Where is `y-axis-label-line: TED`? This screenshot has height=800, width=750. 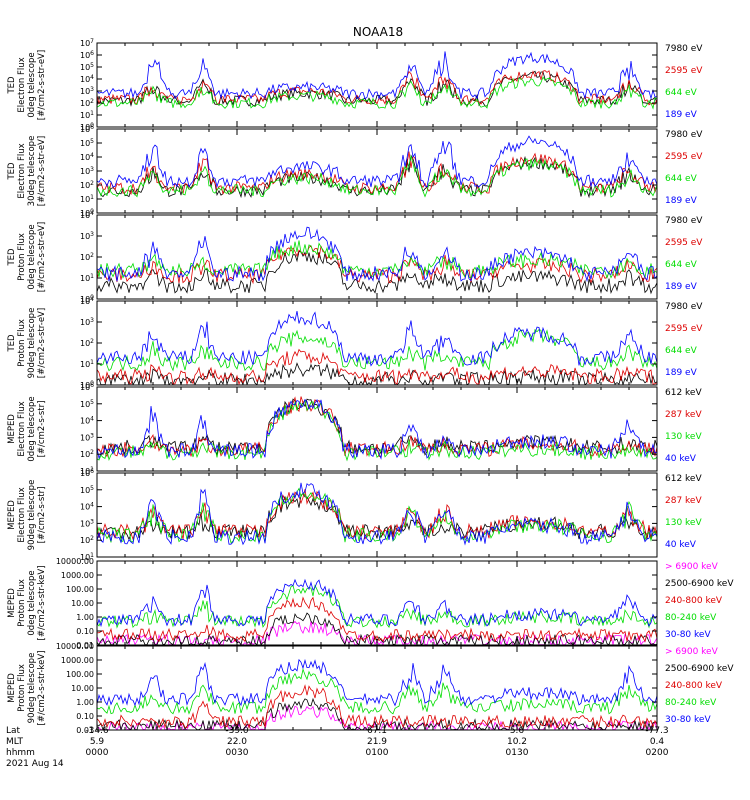
y-axis-label-line: TED is located at coordinates (12, 171).